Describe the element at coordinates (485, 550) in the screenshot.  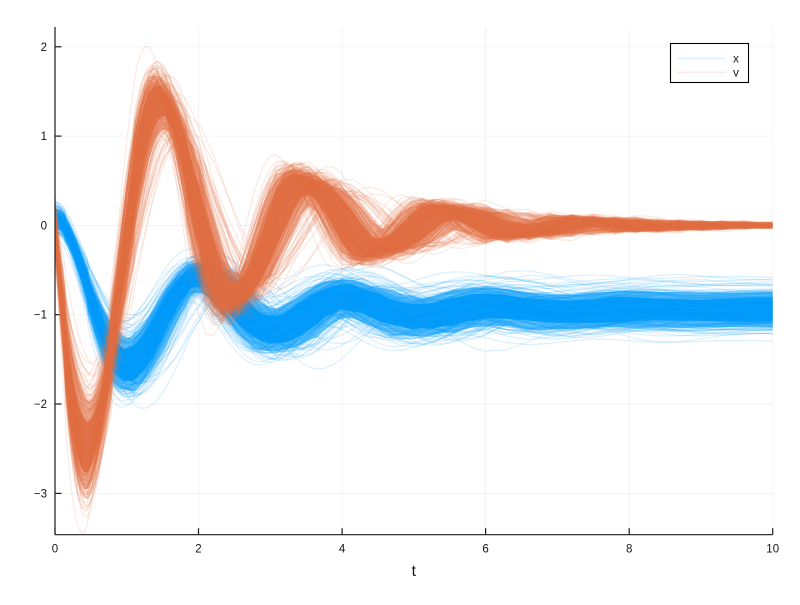
I see `svg-text: 6` at that location.